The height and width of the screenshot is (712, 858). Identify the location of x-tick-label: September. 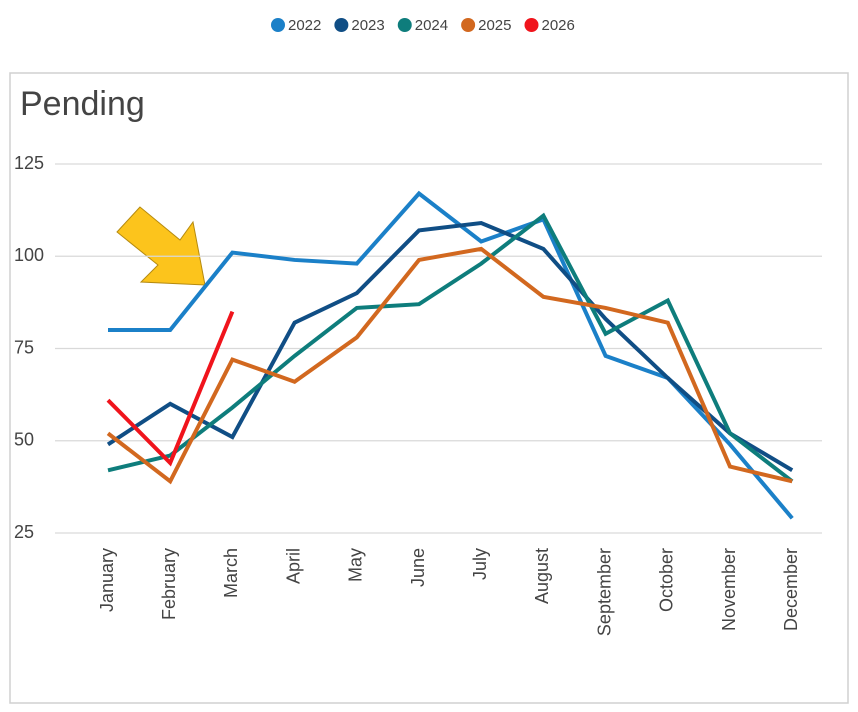
(604, 592).